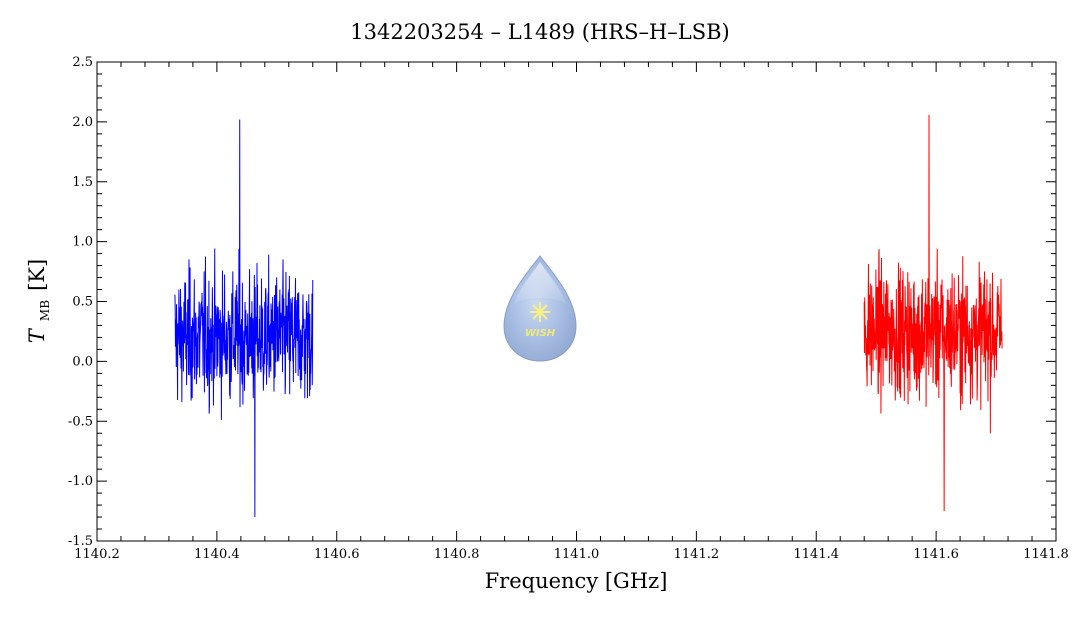 This screenshot has height=618, width=1080. I want to click on y-tick-label: 1.0, so click(82, 242).